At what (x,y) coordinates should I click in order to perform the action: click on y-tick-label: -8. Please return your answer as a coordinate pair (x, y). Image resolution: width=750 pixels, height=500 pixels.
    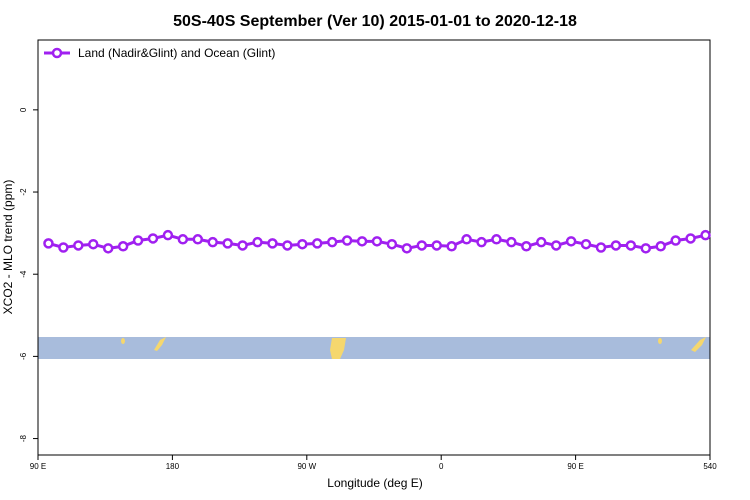
    Looking at the image, I should click on (23, 438).